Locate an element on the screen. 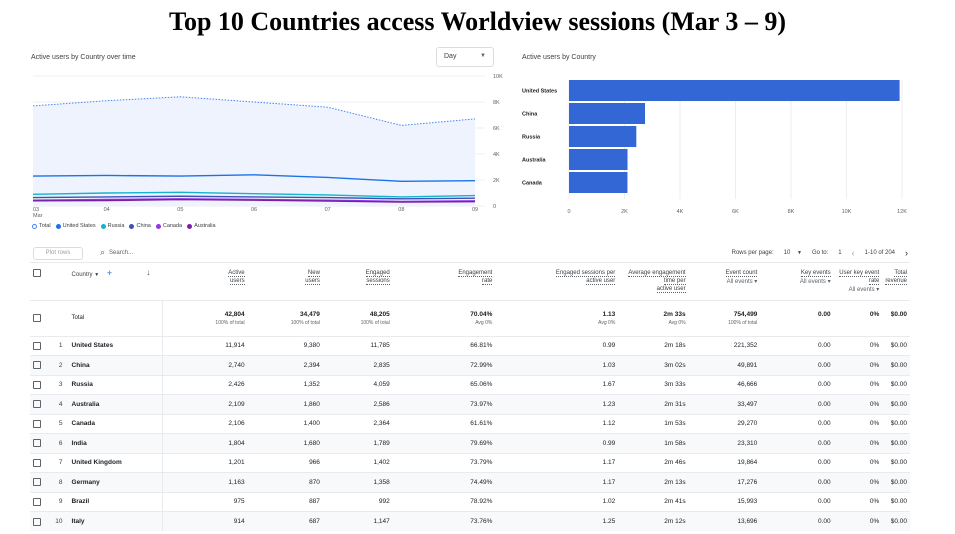 This screenshot has height=534, width=955. rows-per-page-select: 10 ▼ is located at coordinates (793, 253).